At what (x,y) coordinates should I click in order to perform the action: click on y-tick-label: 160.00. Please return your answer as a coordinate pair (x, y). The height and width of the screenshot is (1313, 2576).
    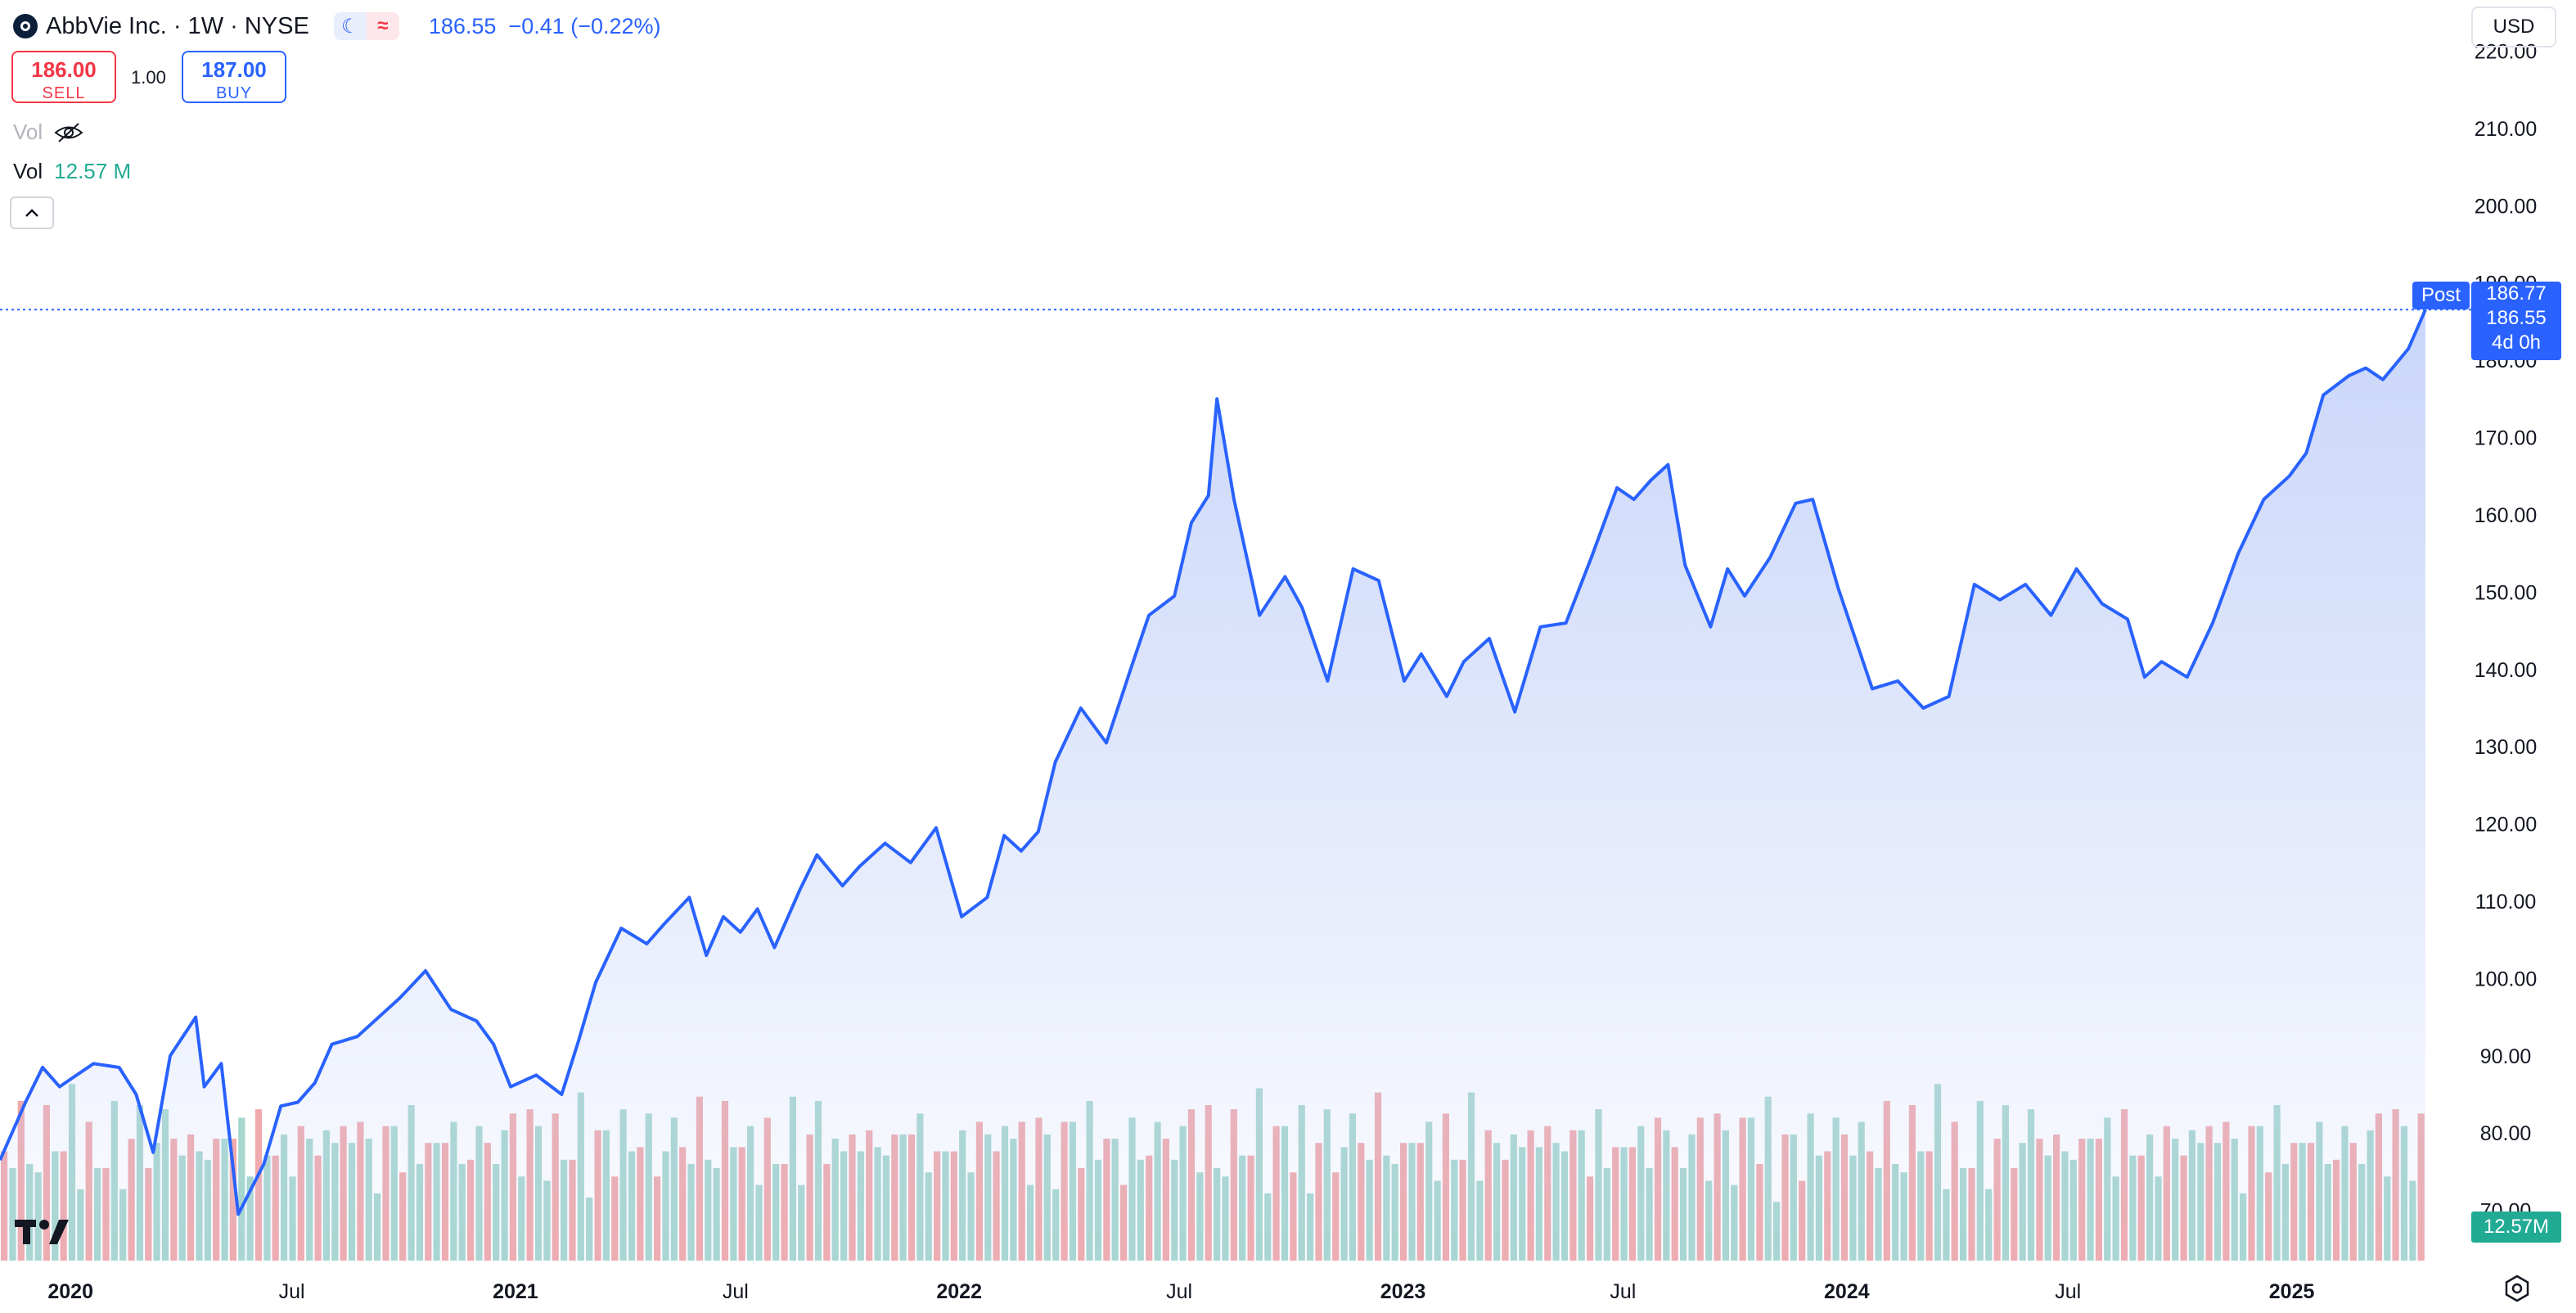
    Looking at the image, I should click on (2506, 515).